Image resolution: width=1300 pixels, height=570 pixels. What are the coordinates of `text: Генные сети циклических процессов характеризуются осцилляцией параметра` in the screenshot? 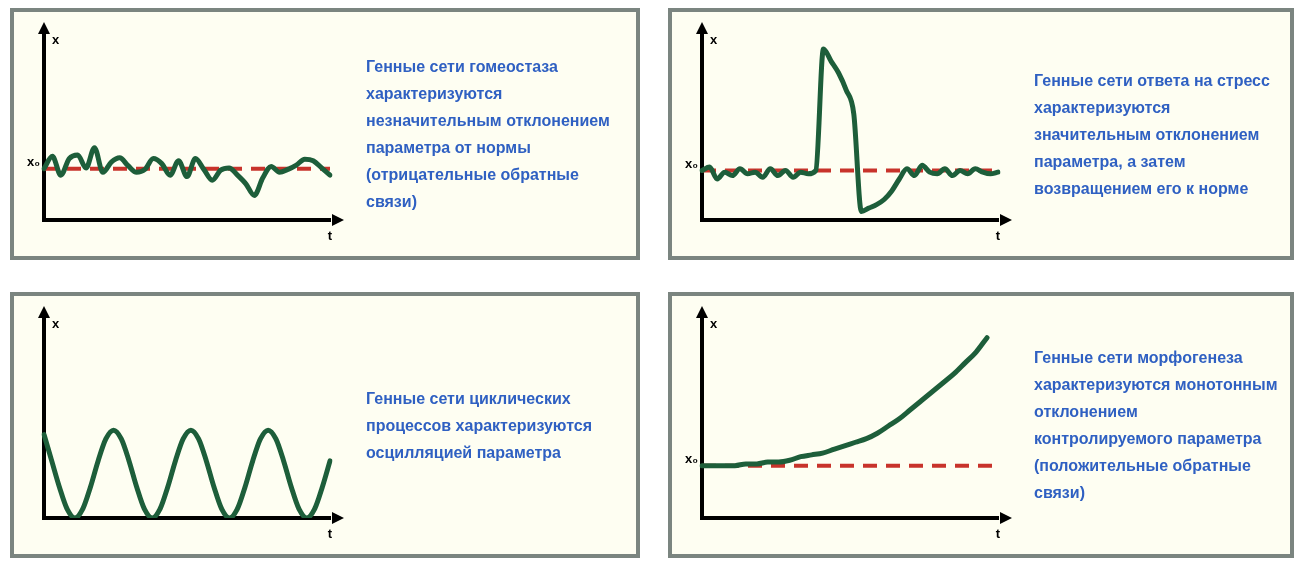 It's located at (479, 425).